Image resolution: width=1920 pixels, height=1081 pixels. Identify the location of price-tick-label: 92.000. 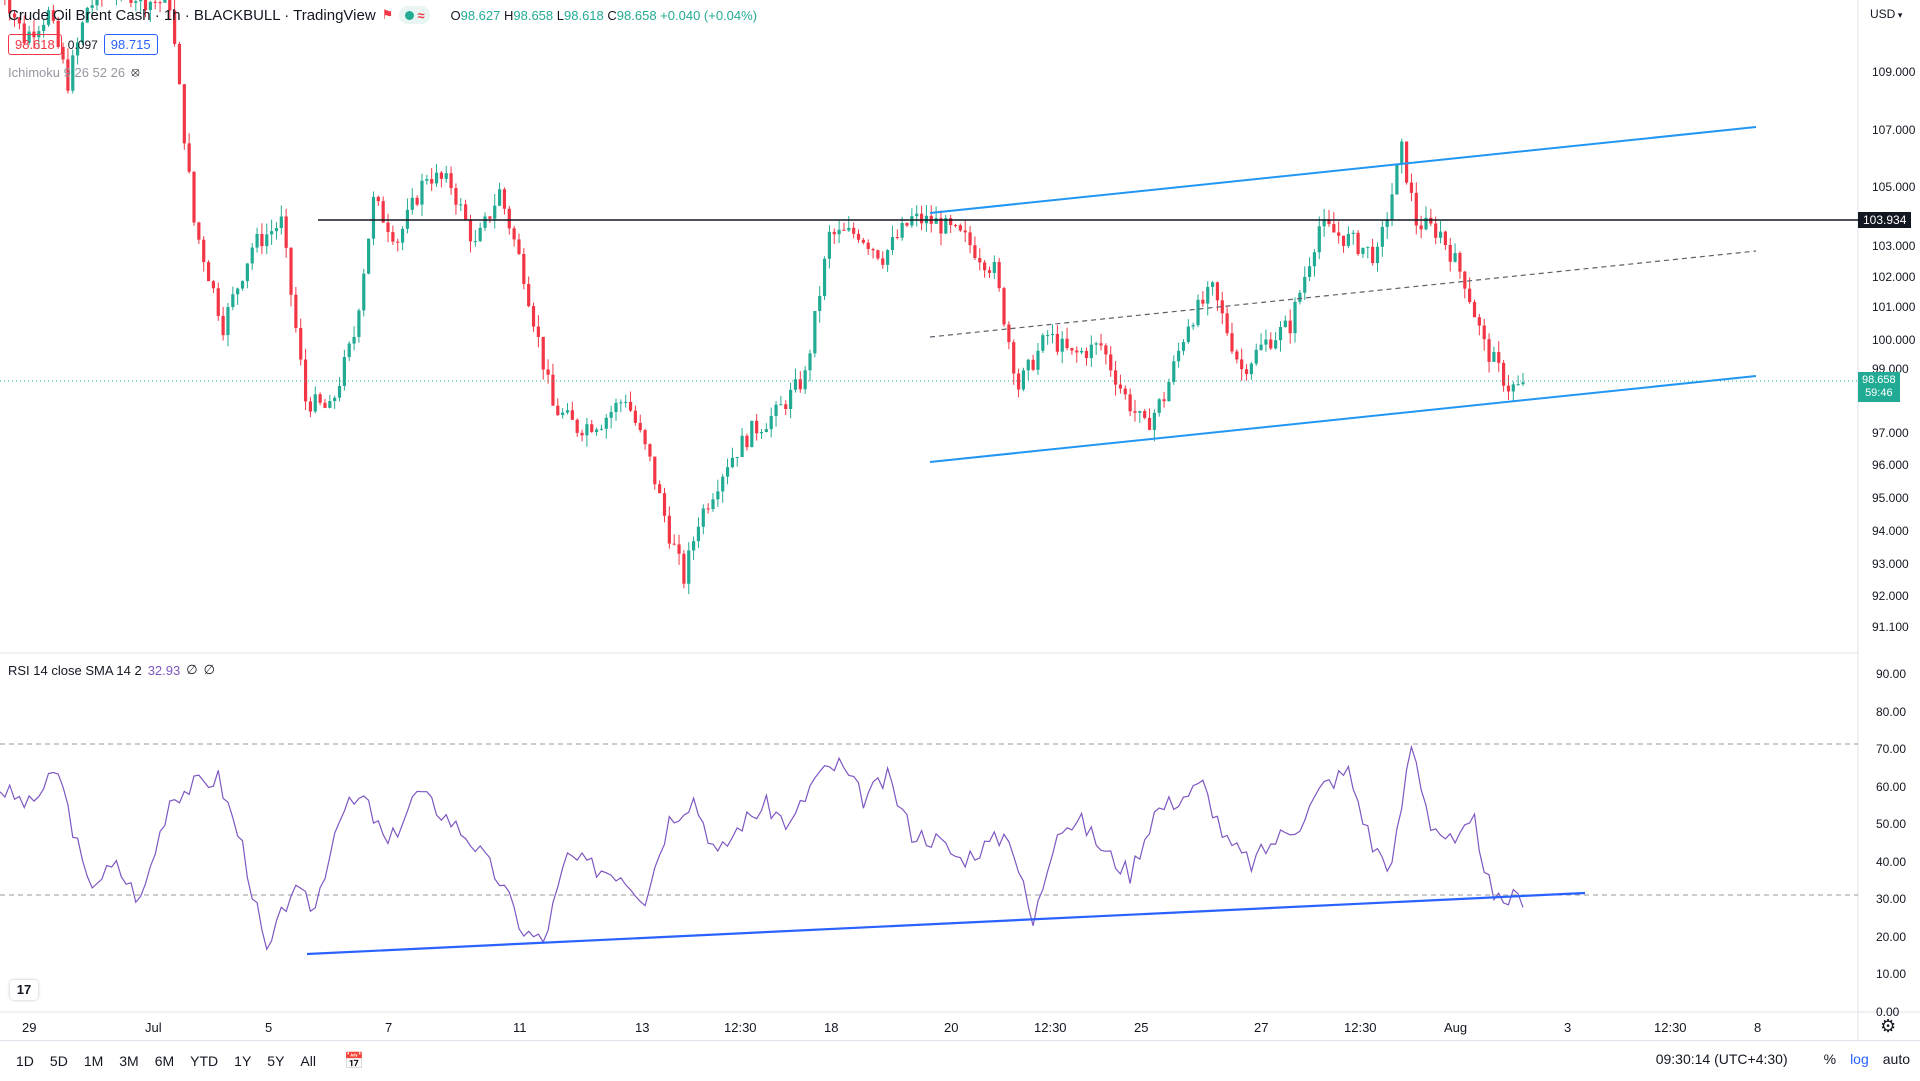
(1890, 596).